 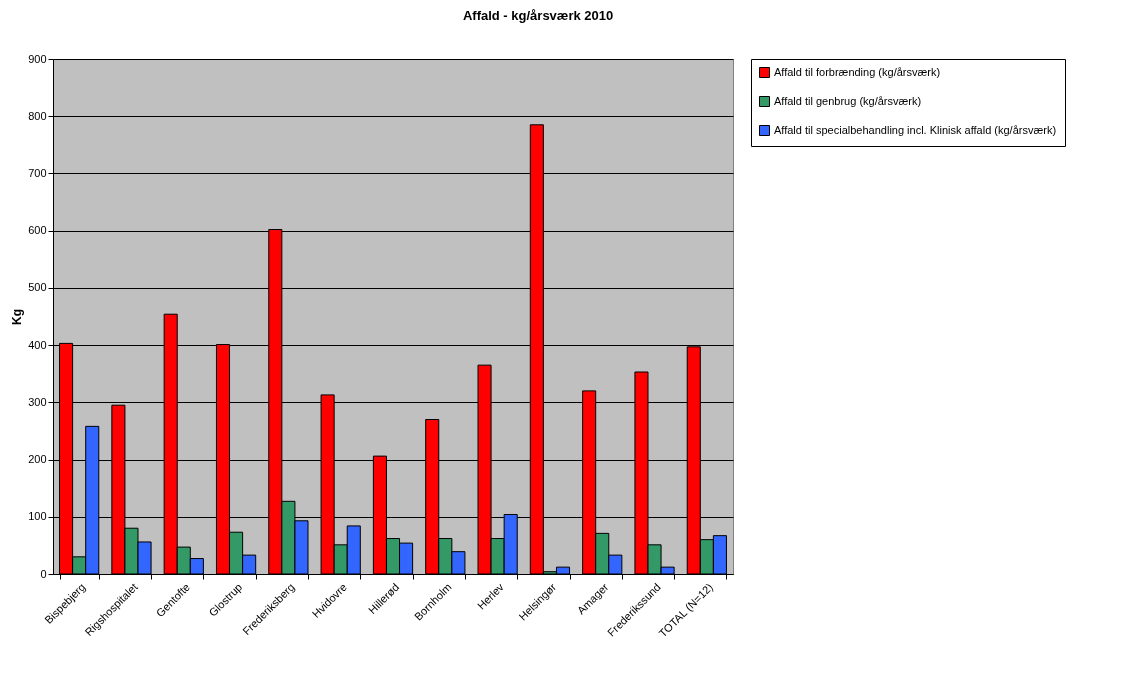 What do you see at coordinates (538, 15) in the screenshot?
I see `chart-title: Affald - kg/årsværk 2010` at bounding box center [538, 15].